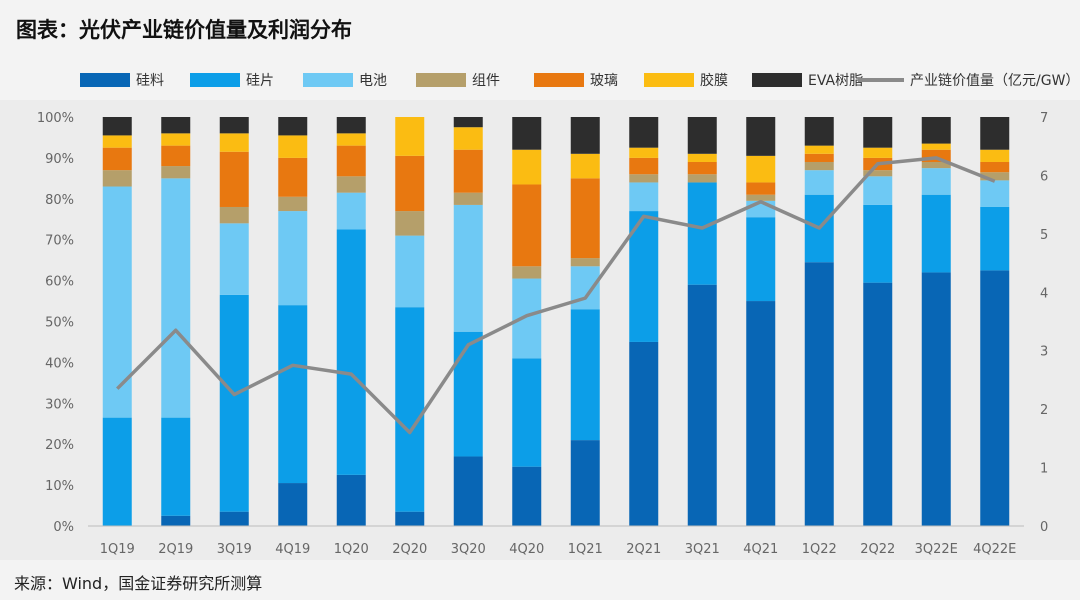  I want to click on x-tick-label: 2Q19, so click(175, 549).